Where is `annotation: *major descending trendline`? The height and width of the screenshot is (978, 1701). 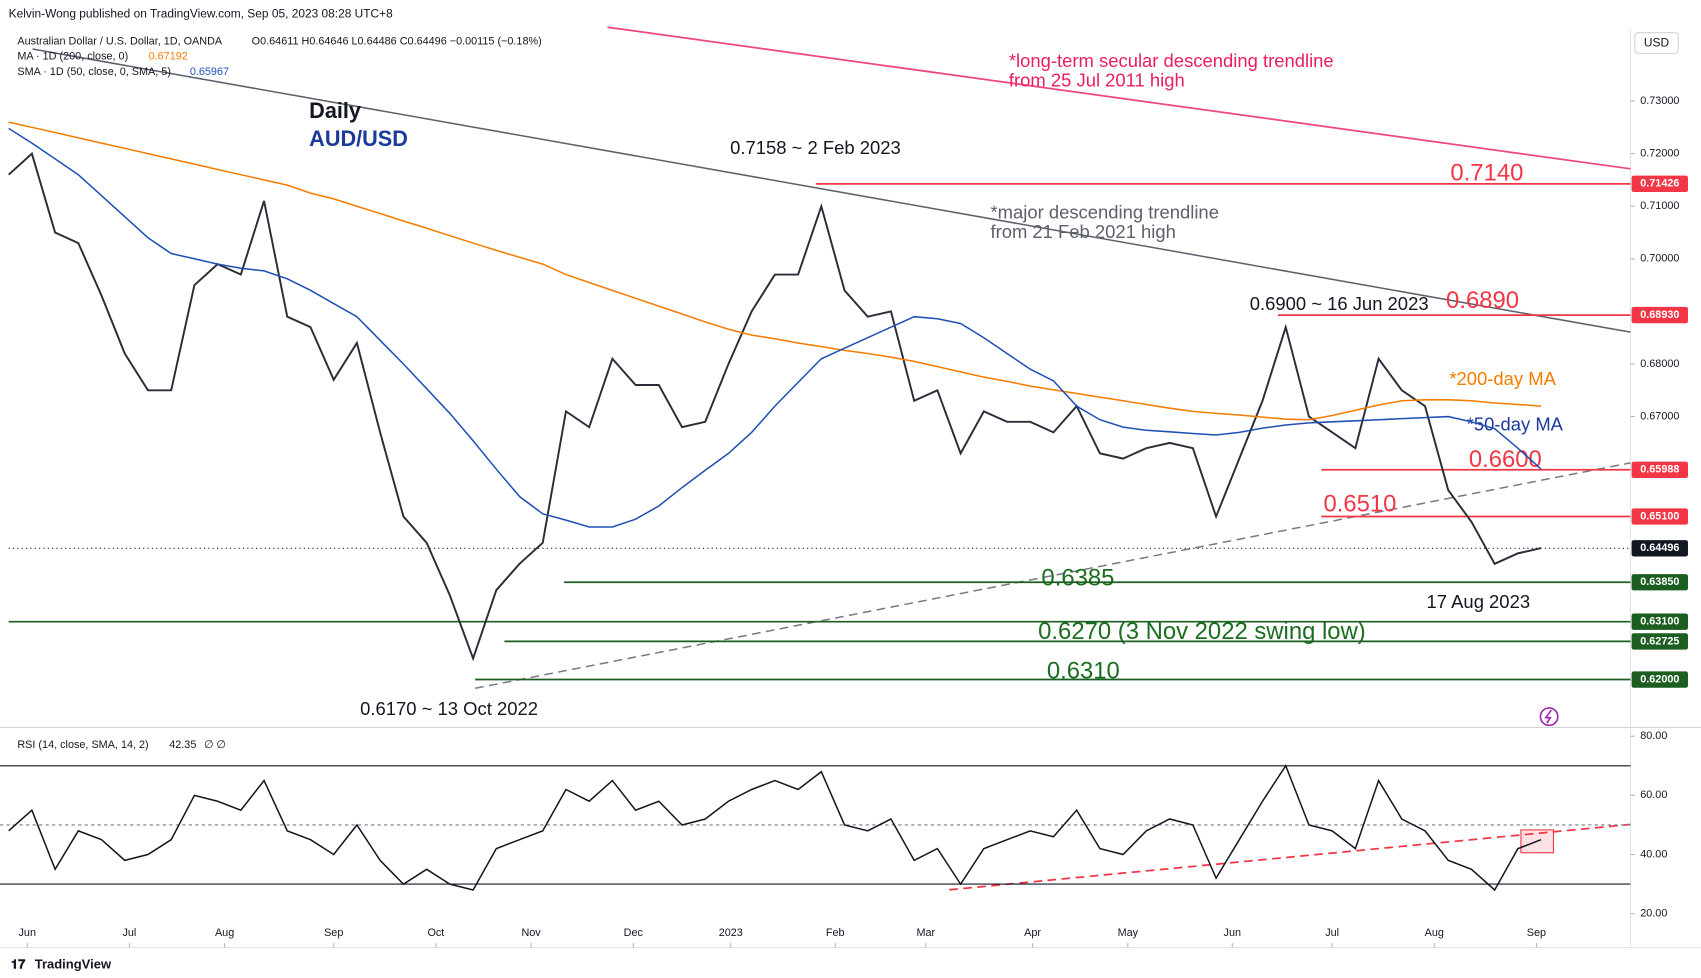
annotation: *major descending trendline is located at coordinates (1104, 211).